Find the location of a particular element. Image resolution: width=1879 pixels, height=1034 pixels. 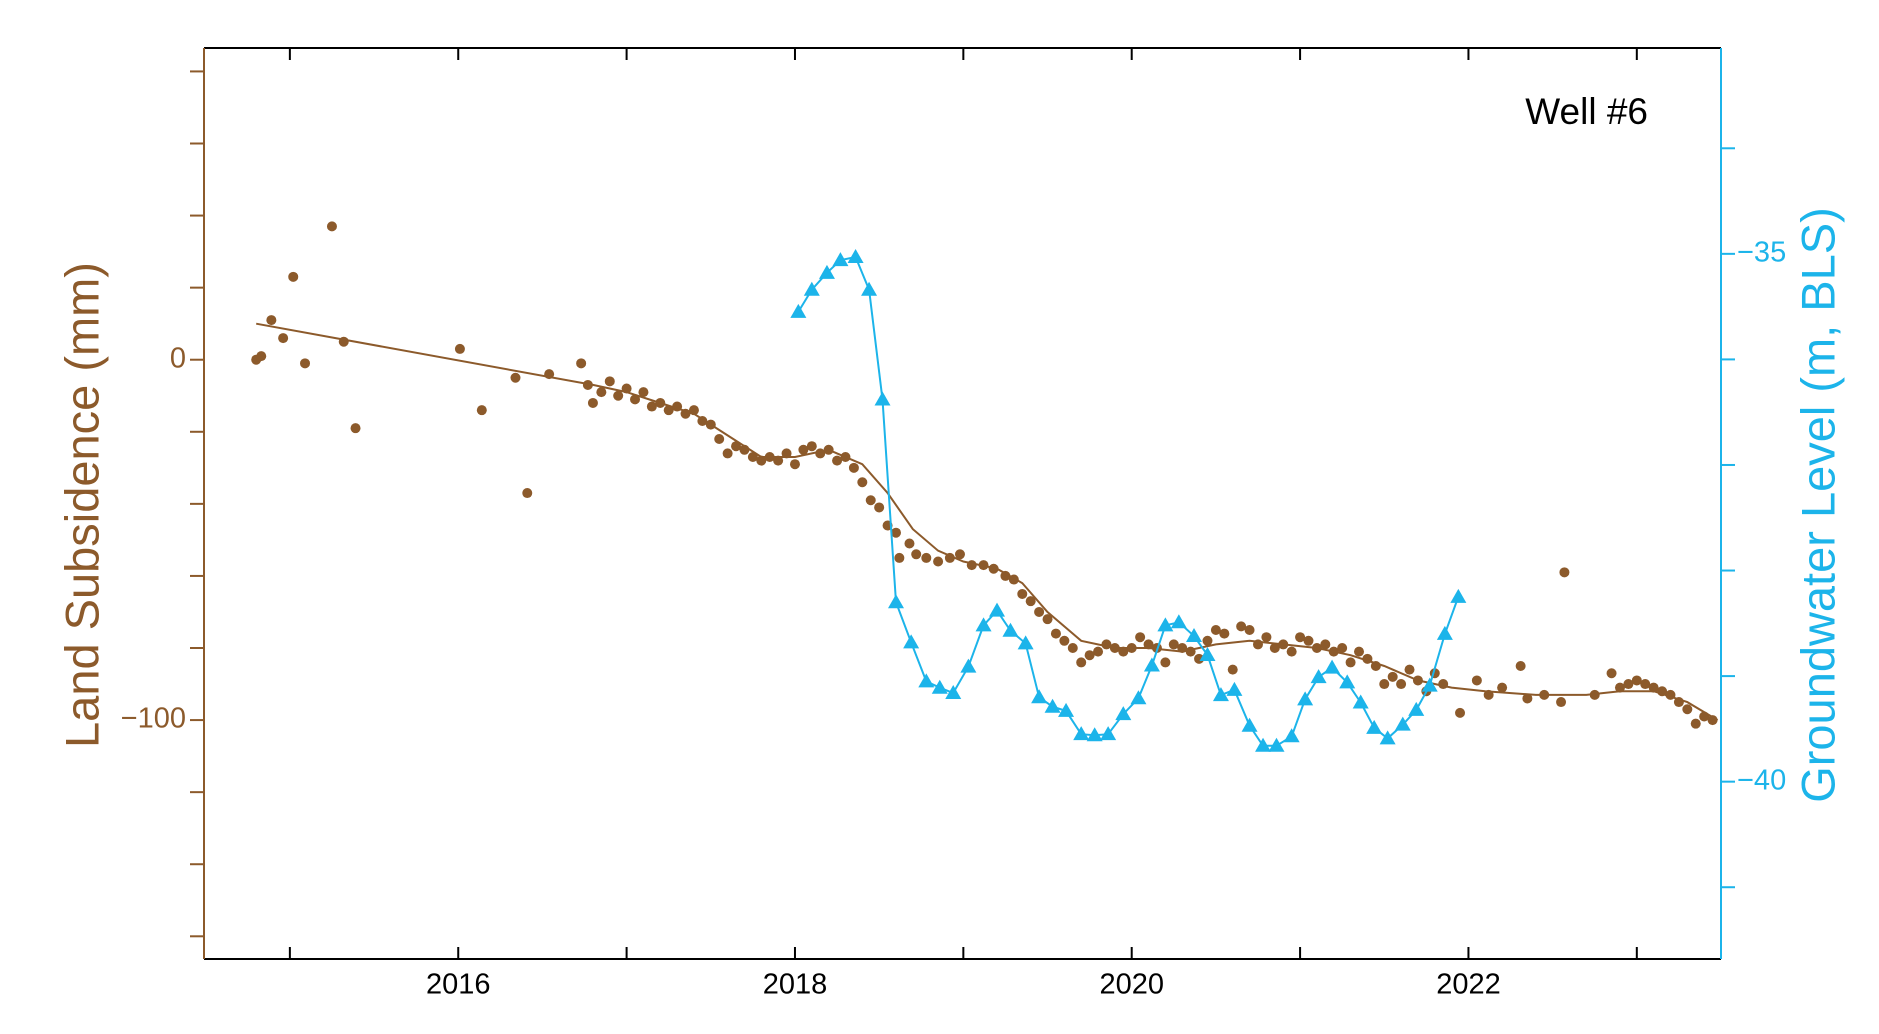

x-tick-label: 2020 is located at coordinates (1131, 985).